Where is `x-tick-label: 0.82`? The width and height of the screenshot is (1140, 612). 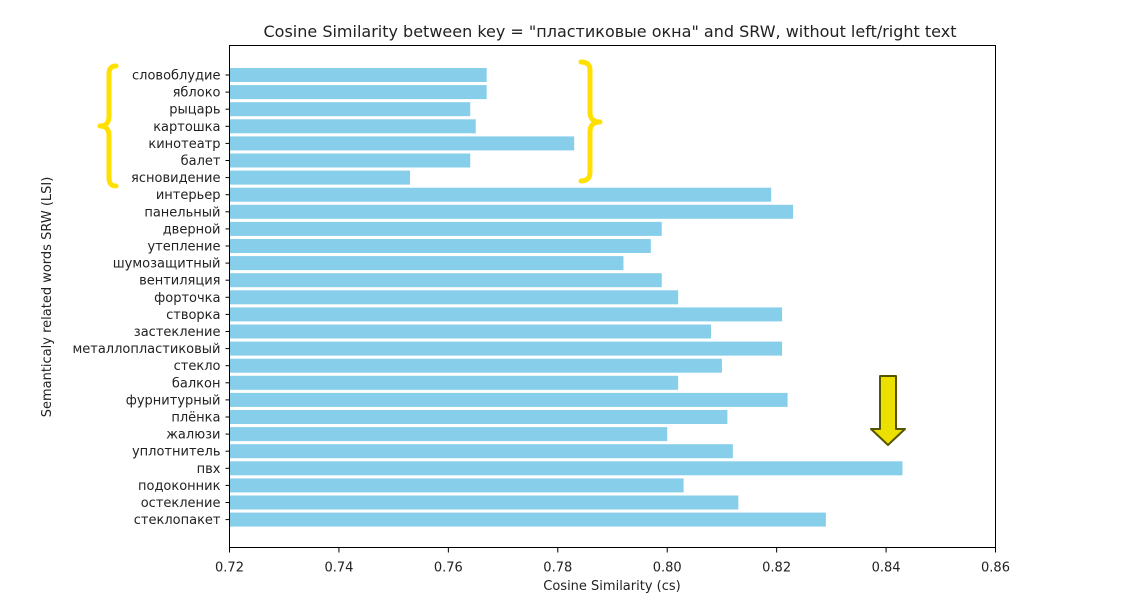
x-tick-label: 0.82 is located at coordinates (776, 568).